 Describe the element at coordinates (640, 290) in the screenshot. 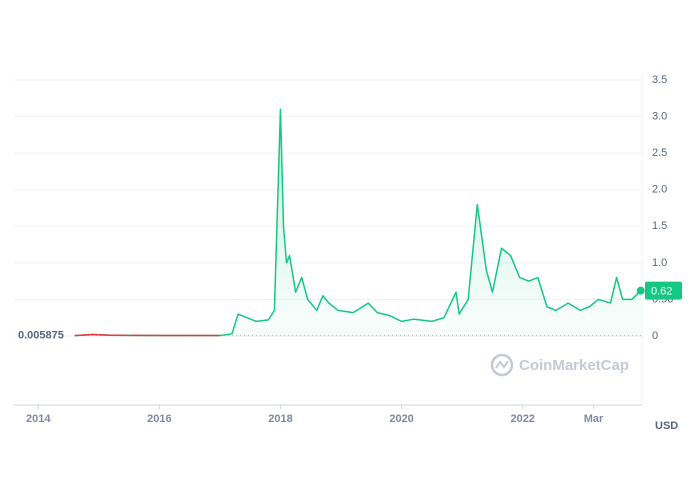

I see `last-point` at that location.